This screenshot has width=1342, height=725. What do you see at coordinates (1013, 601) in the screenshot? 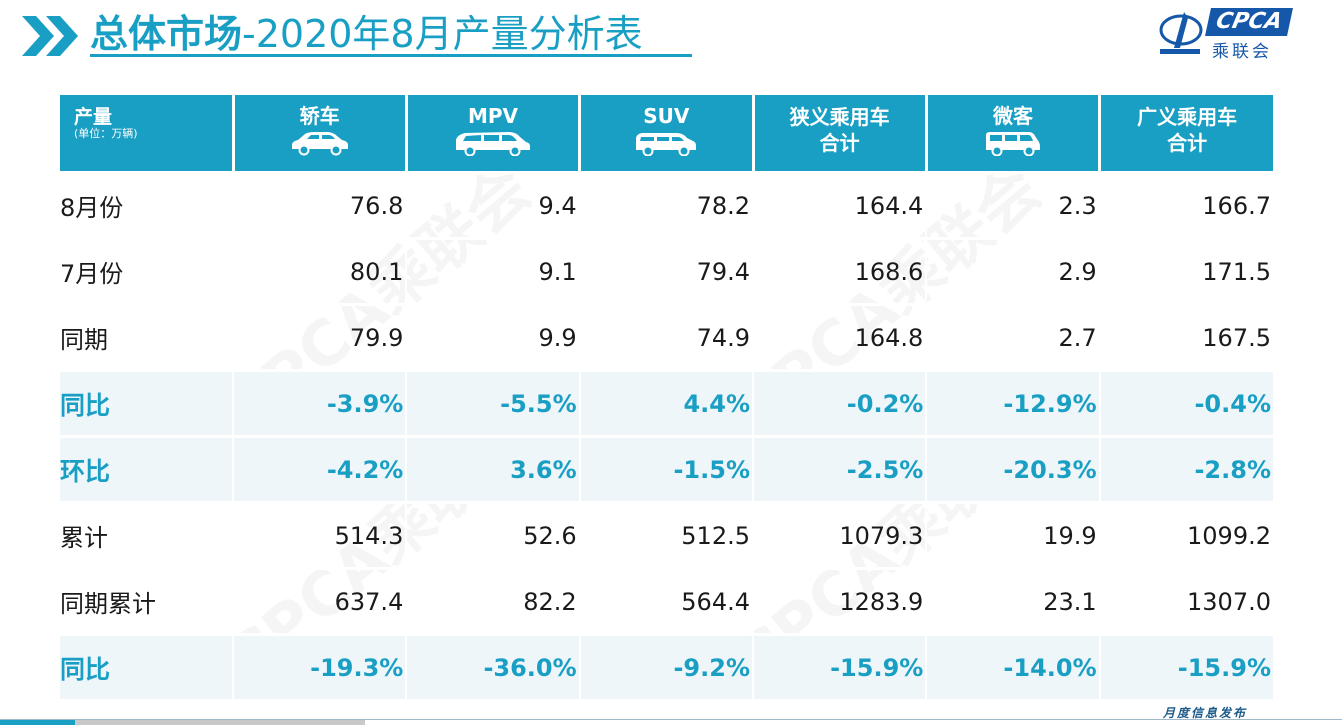
I see `table-cell: 23.1` at bounding box center [1013, 601].